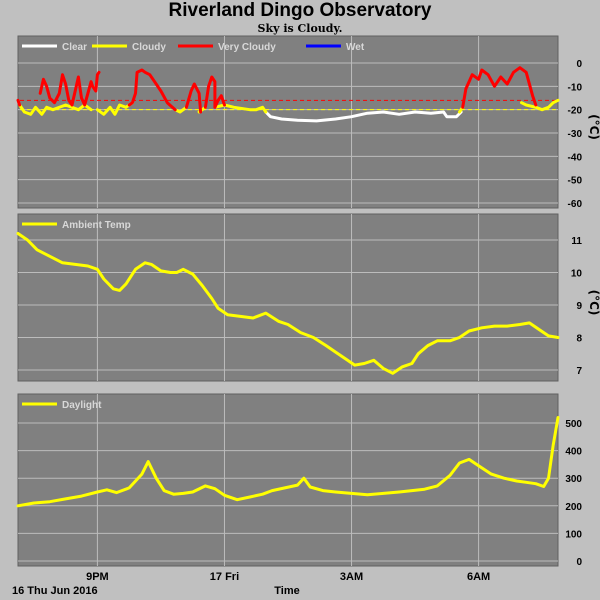 The width and height of the screenshot is (600, 600). What do you see at coordinates (576, 241) in the screenshot?
I see `y-tick-label: 11` at bounding box center [576, 241].